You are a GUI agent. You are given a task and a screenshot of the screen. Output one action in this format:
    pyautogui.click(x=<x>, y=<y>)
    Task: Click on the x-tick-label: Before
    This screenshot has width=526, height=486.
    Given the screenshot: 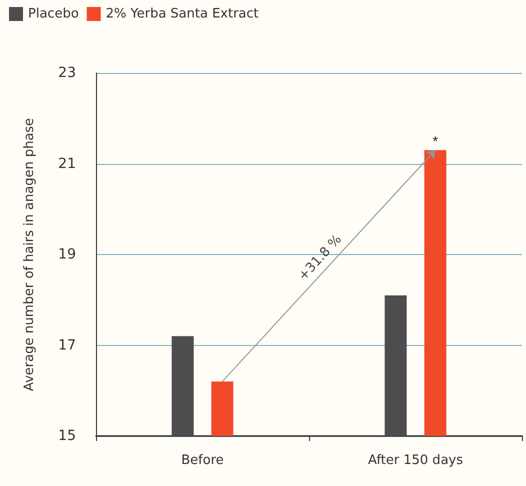 What is the action you would take?
    pyautogui.click(x=202, y=460)
    